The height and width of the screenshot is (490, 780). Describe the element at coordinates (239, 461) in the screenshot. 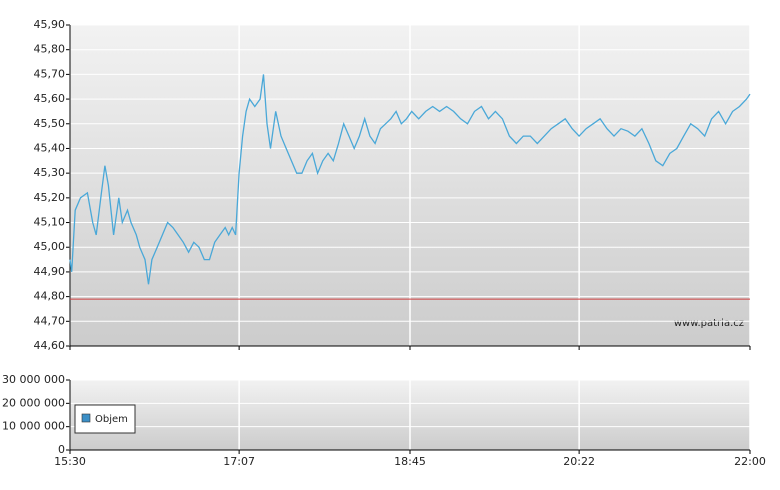

I see `x-tick-label: 17:07` at that location.